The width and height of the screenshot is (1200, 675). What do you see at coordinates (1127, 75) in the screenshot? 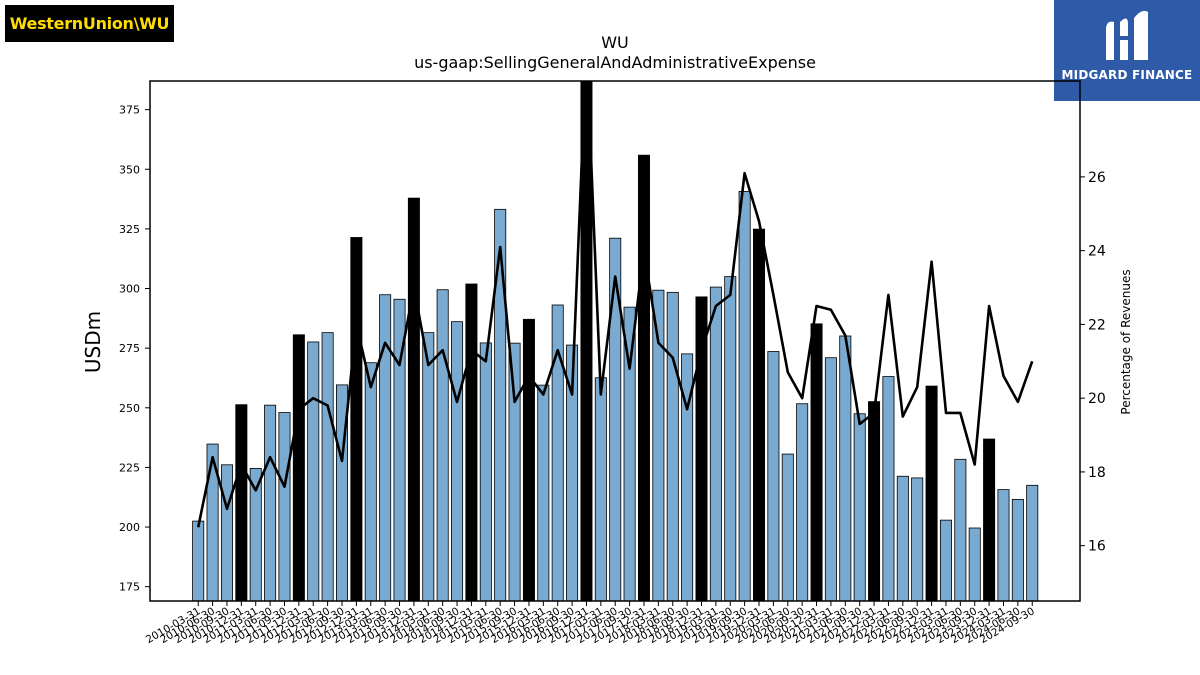
I see `midgard-finance-logo-text: MIDGARD FINANCE` at bounding box center [1127, 75].